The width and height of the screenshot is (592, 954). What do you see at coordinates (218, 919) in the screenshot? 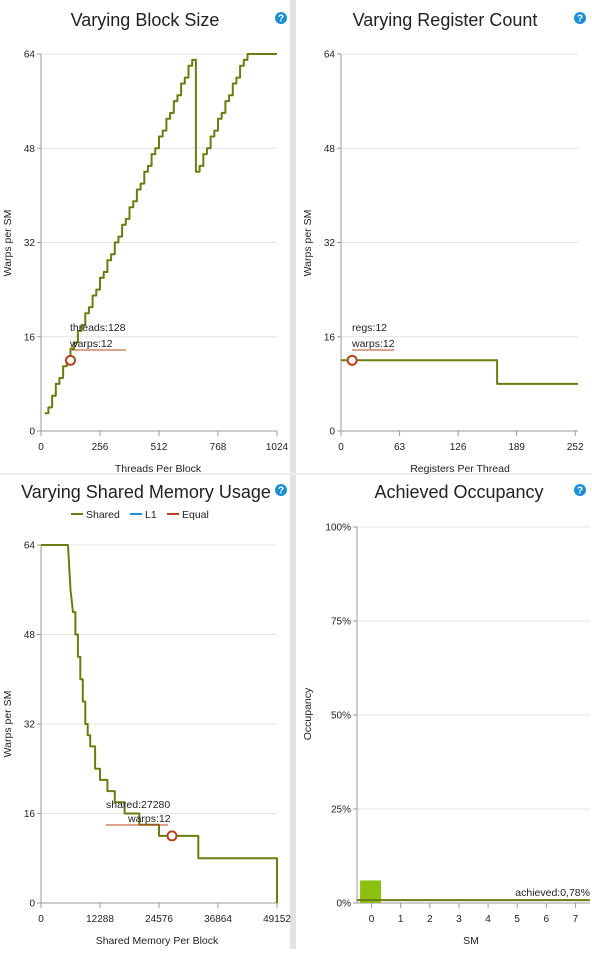
I see `x-tick-label: 36864` at bounding box center [218, 919].